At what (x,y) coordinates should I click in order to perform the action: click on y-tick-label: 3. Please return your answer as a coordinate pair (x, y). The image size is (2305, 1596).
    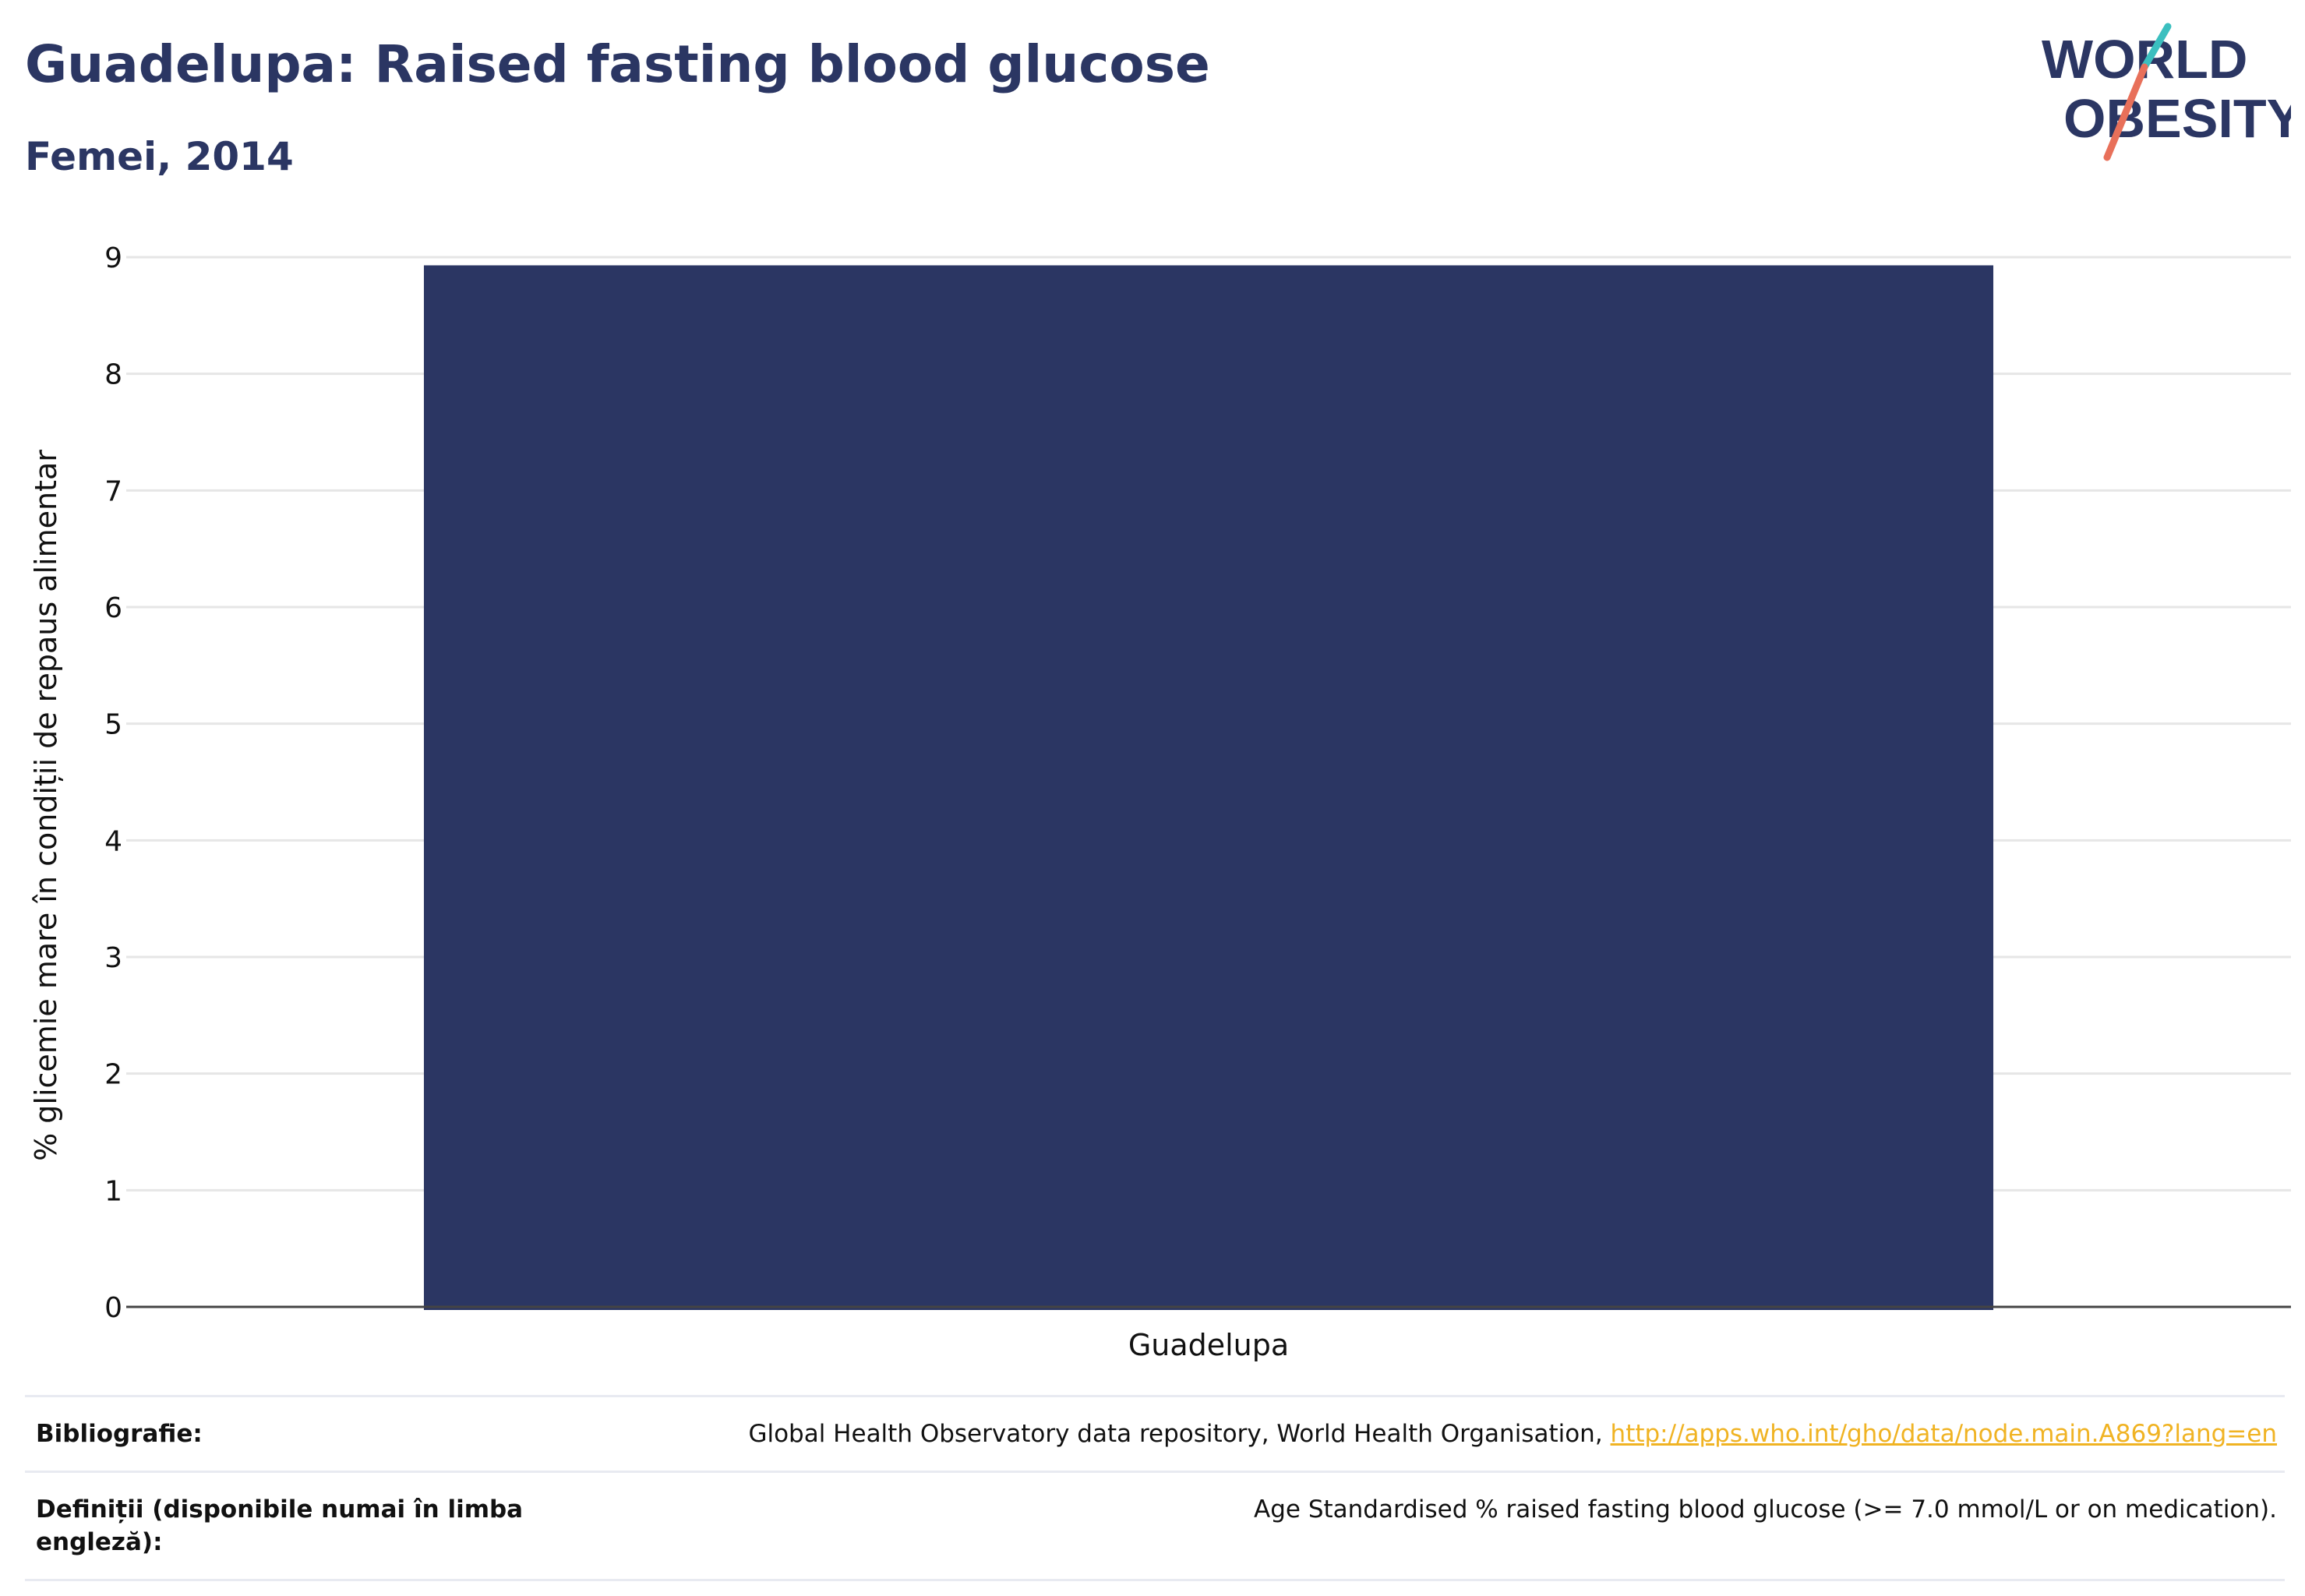
    Looking at the image, I should click on (113, 958).